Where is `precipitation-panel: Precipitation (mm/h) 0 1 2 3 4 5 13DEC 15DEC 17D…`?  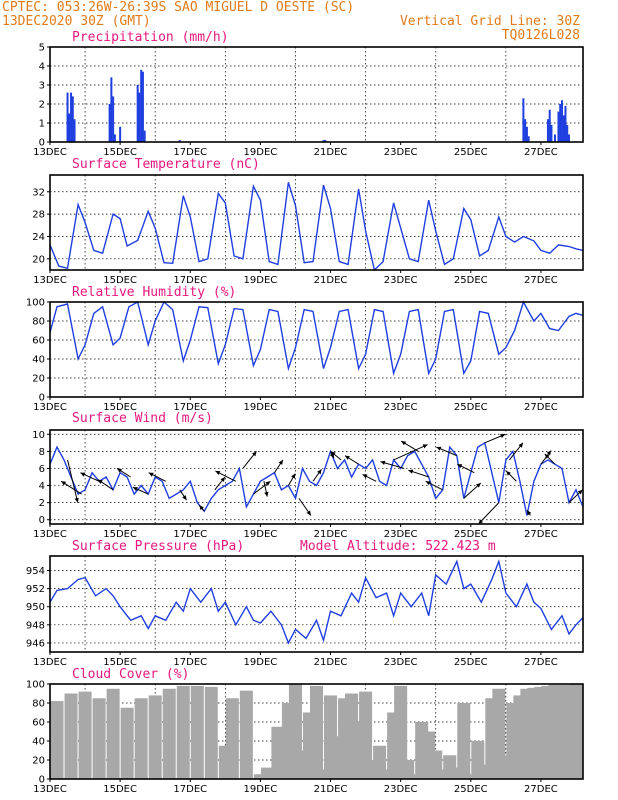 precipitation-panel: Precipitation (mm/h) 0 1 2 3 4 5 13DEC 15DEC 17D… is located at coordinates (308, 94).